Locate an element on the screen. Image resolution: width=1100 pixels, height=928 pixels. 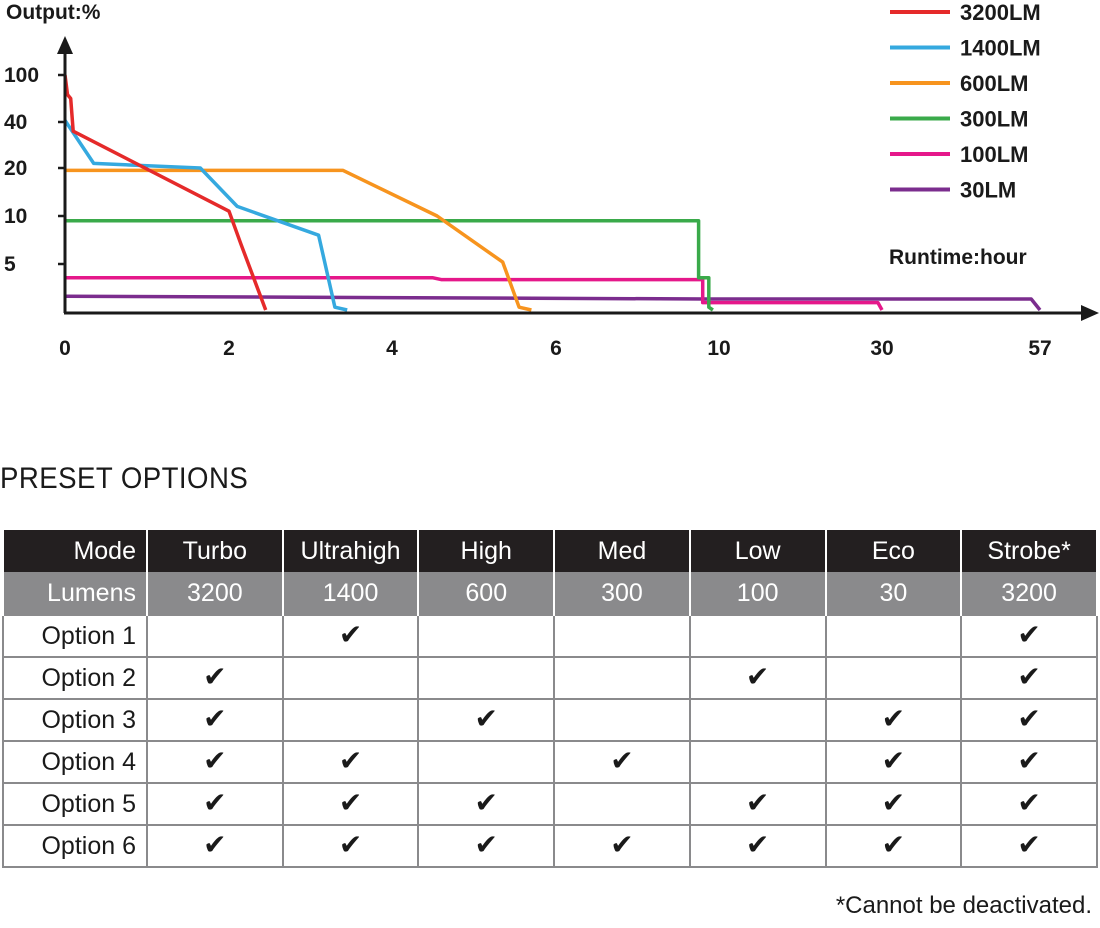
mode-column-header: High is located at coordinates (486, 551).